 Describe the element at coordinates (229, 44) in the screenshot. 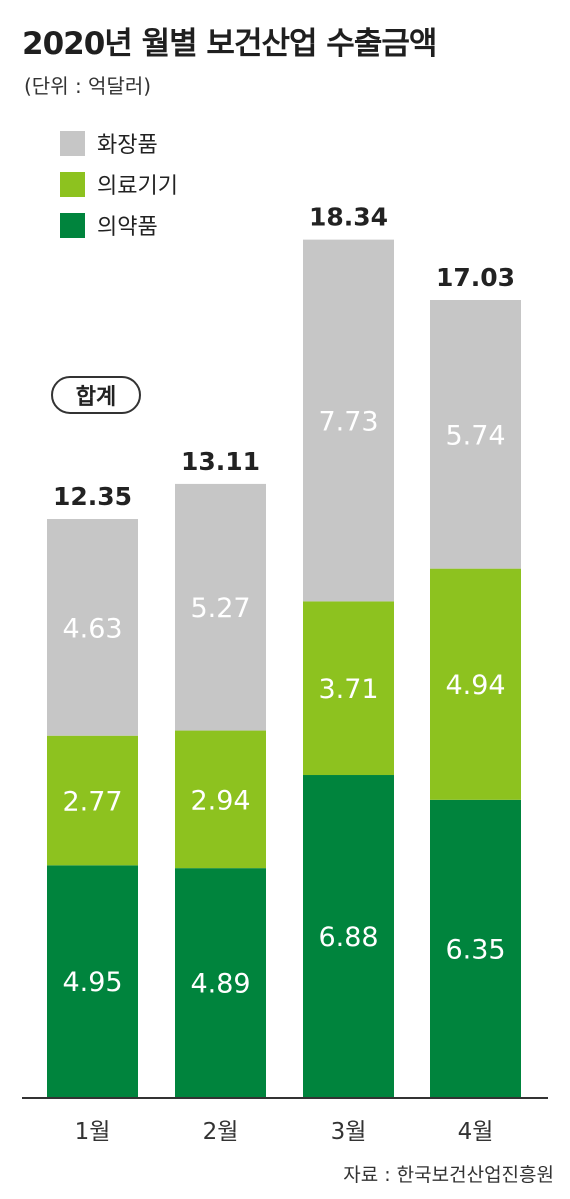

I see `chart-title: 2020년 월별 보건산업 수출금액` at that location.